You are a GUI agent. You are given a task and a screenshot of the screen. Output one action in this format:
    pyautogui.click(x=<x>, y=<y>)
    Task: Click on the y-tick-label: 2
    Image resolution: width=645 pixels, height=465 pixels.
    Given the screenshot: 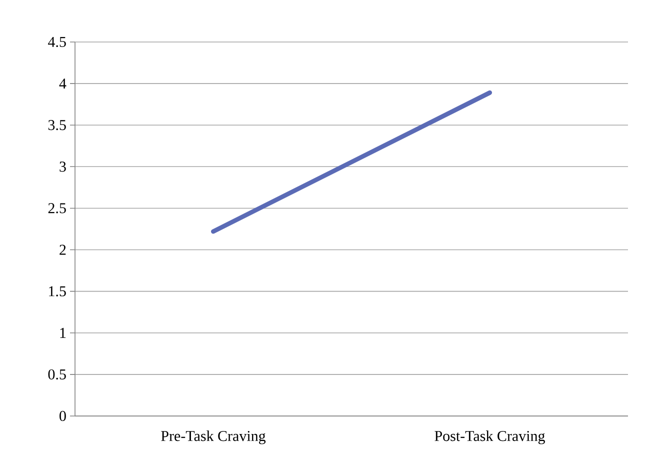 What is the action you would take?
    pyautogui.click(x=63, y=249)
    